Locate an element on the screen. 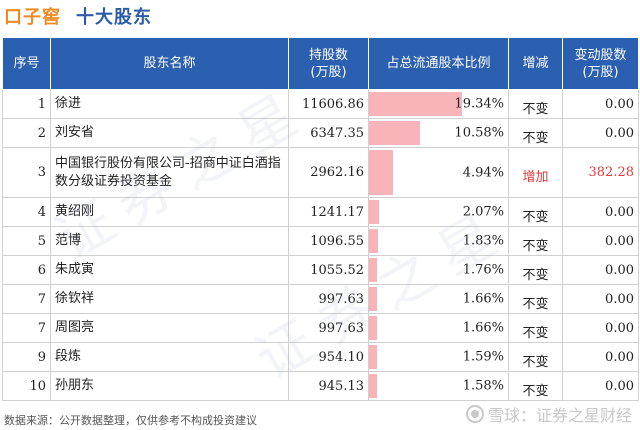 This screenshot has width=640, height=430. row-shares: 11606.86 is located at coordinates (328, 104).